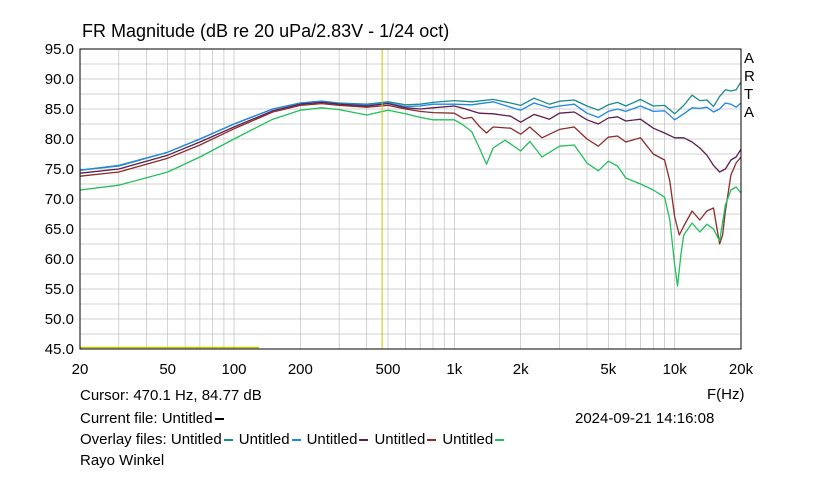  I want to click on y-tick-label: 80.0, so click(59, 139).